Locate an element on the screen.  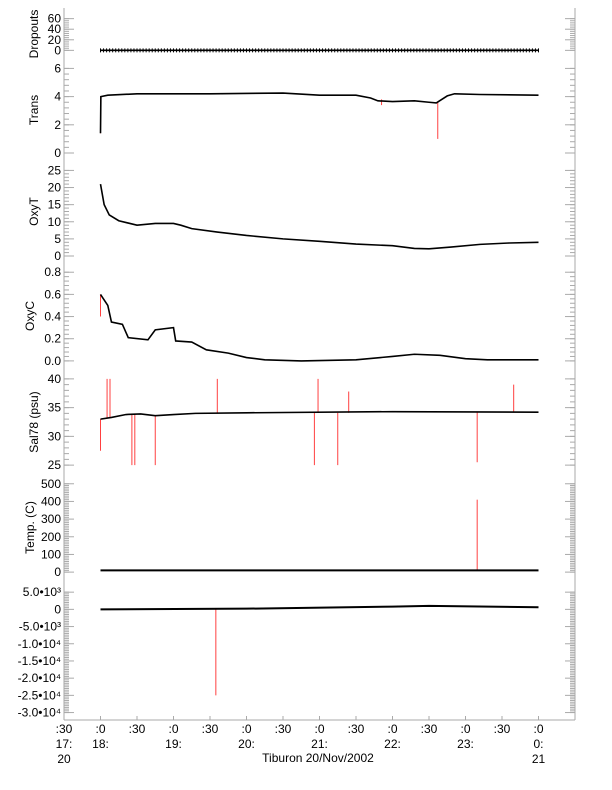
x-axis-label: Tiburon 20/Nov/2002 is located at coordinates (318, 758).